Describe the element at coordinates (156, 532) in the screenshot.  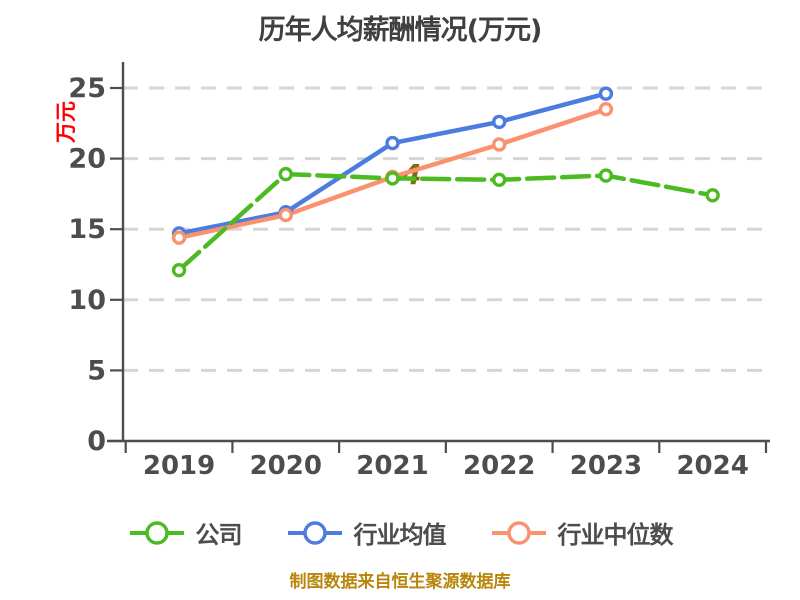
I see `company-series-marker-icon` at that location.